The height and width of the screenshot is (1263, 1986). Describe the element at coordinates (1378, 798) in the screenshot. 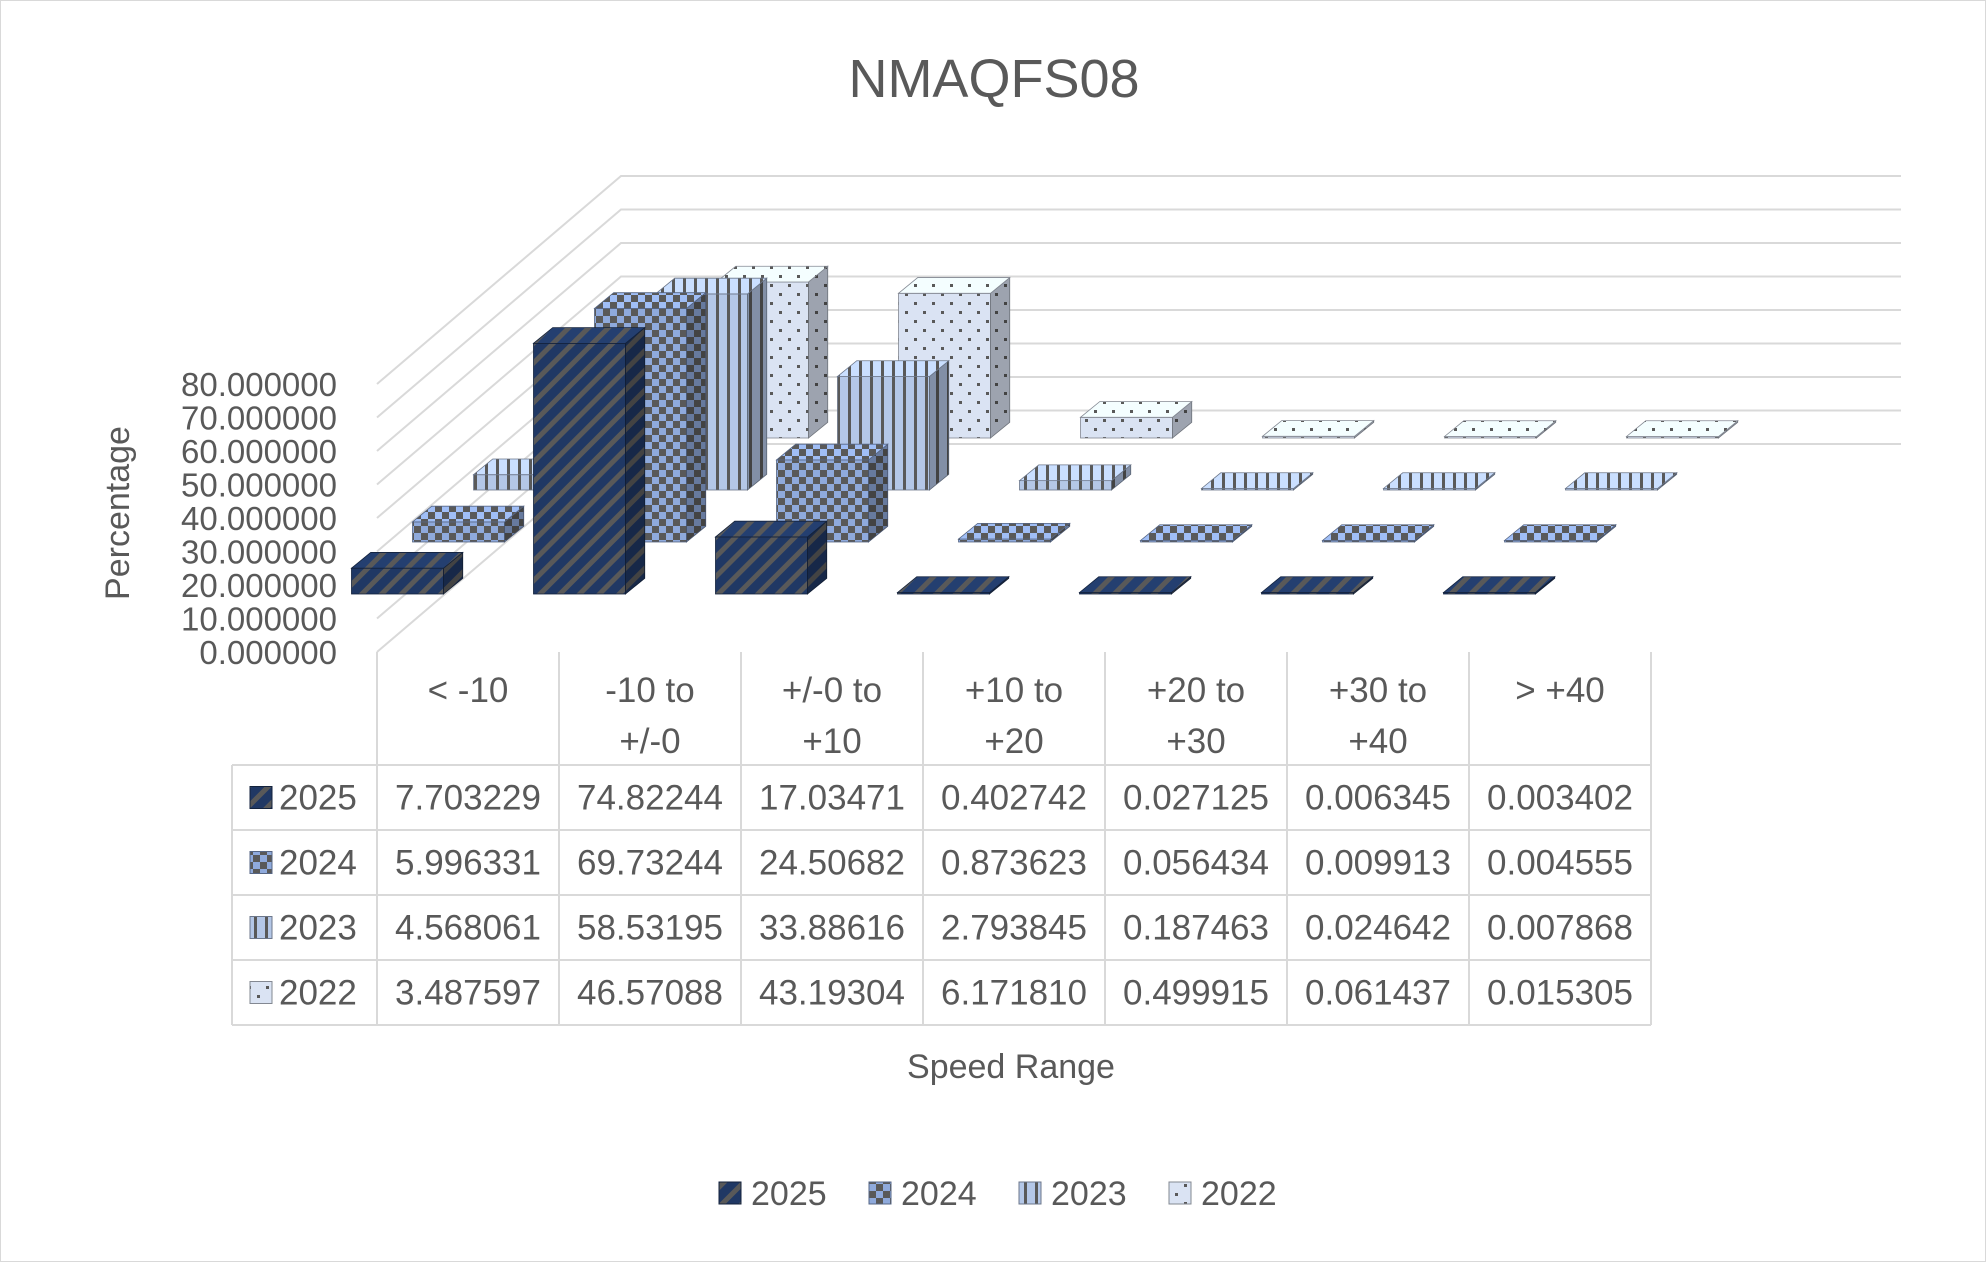

I see `data-label: 0.006345` at that location.